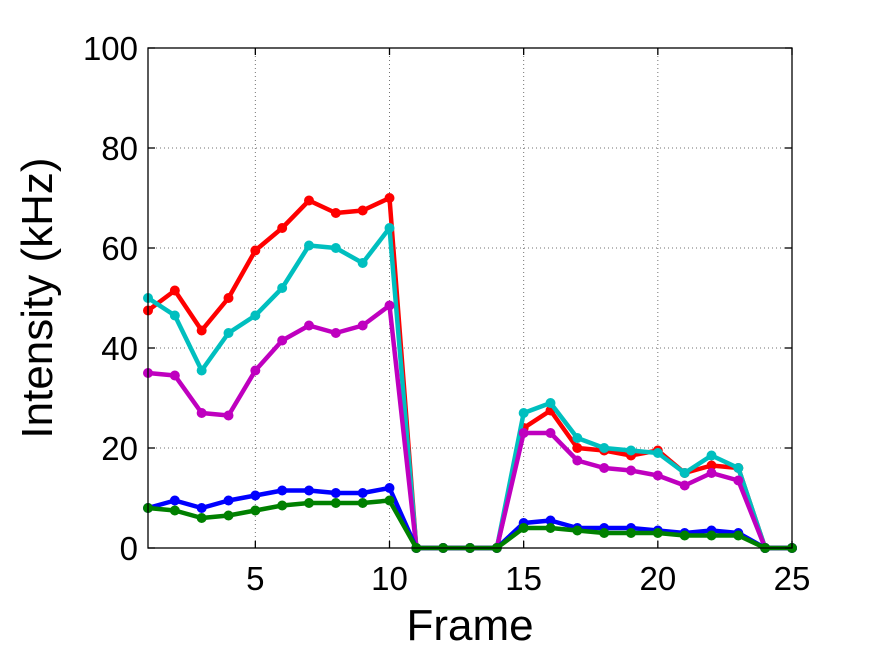 The height and width of the screenshot is (656, 875). Describe the element at coordinates (389, 578) in the screenshot. I see `x-tick-label: 10` at that location.